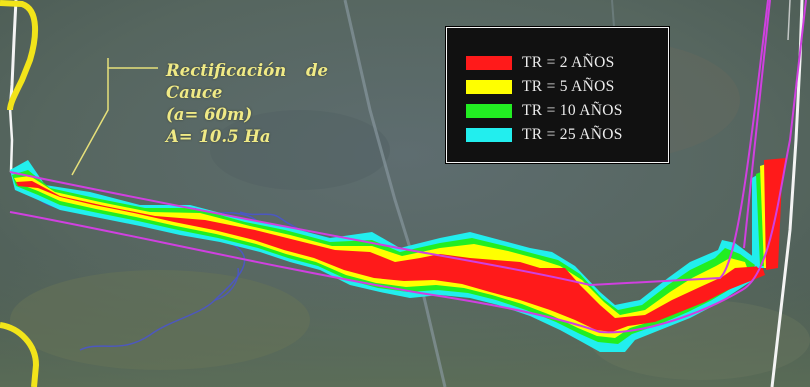 The height and width of the screenshot is (387, 810). What do you see at coordinates (568, 62) in the screenshot?
I see `legend-label: TR = 2 AÑOS` at bounding box center [568, 62].